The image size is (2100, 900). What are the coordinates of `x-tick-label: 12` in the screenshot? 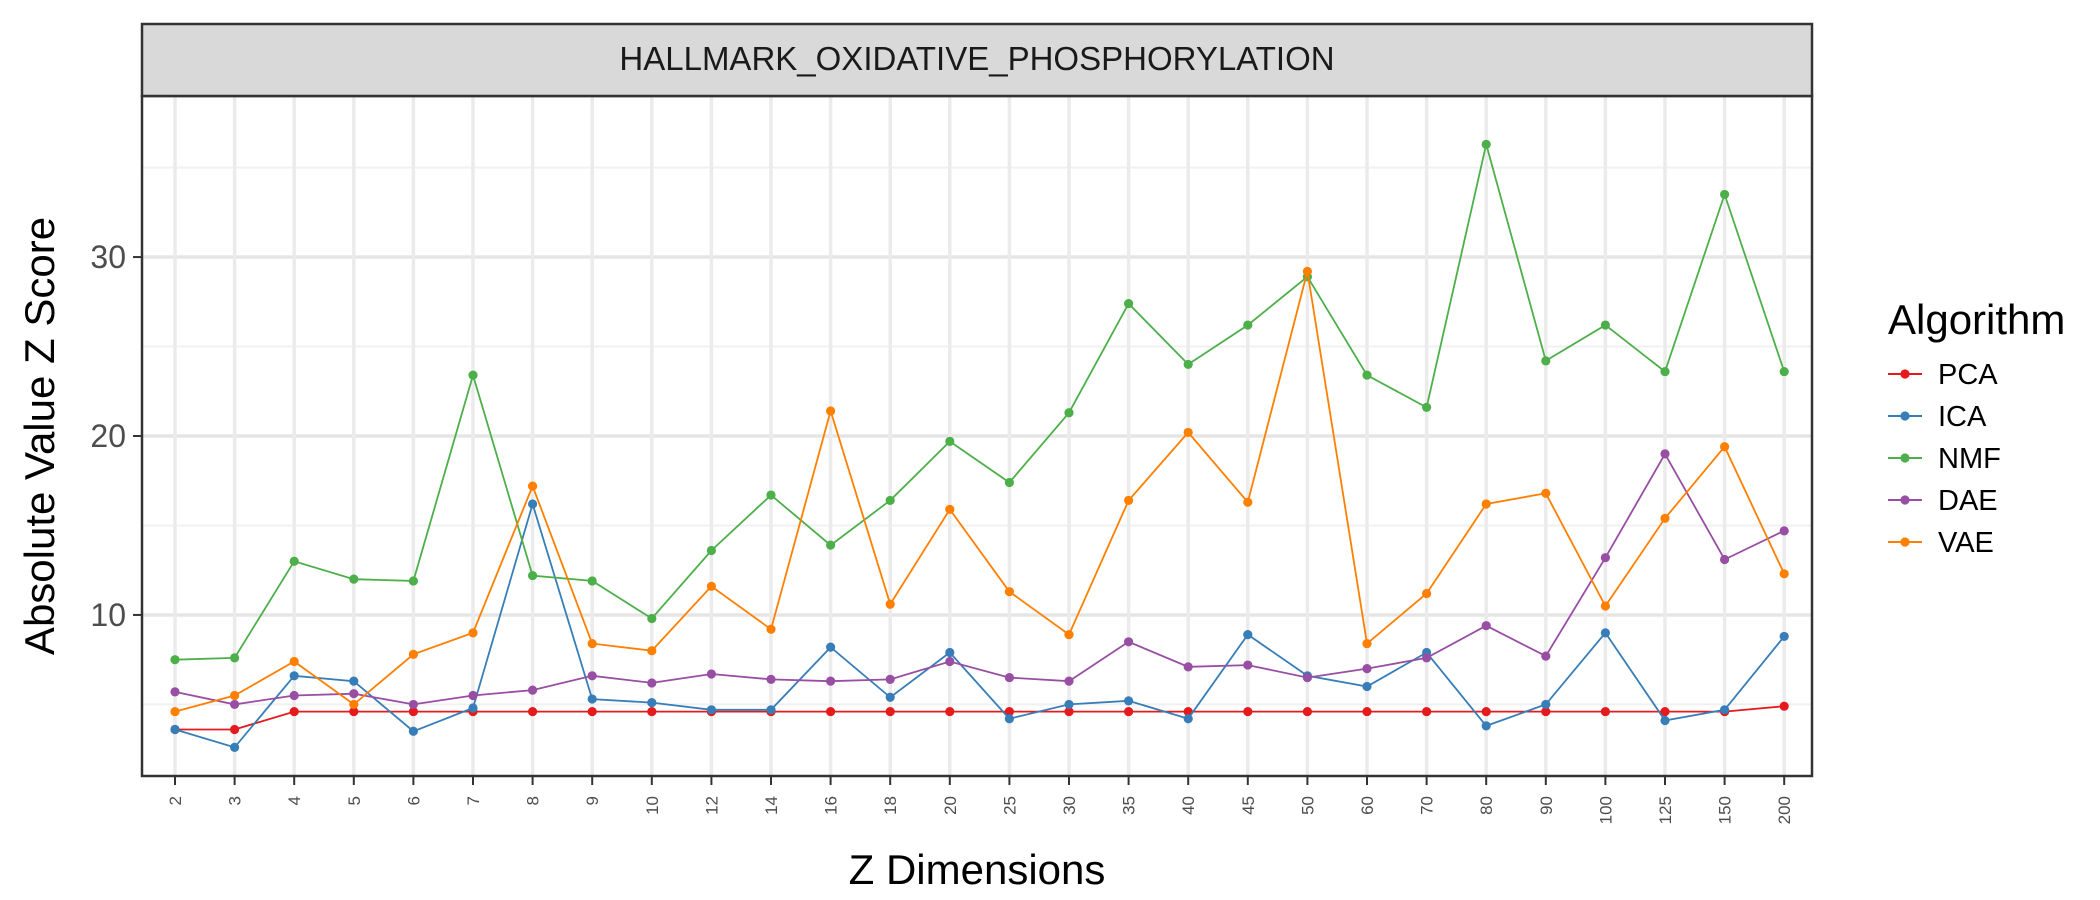 It's located at (711, 805).